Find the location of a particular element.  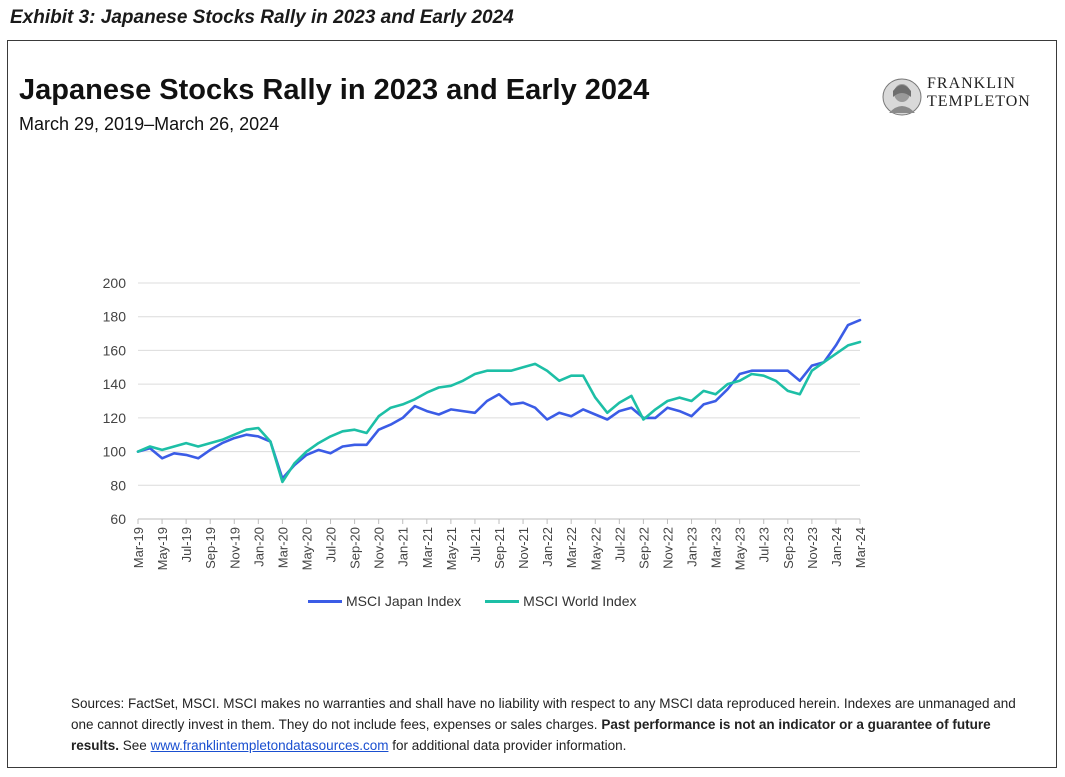

x-tick-label: Jul-23 is located at coordinates (764, 544).